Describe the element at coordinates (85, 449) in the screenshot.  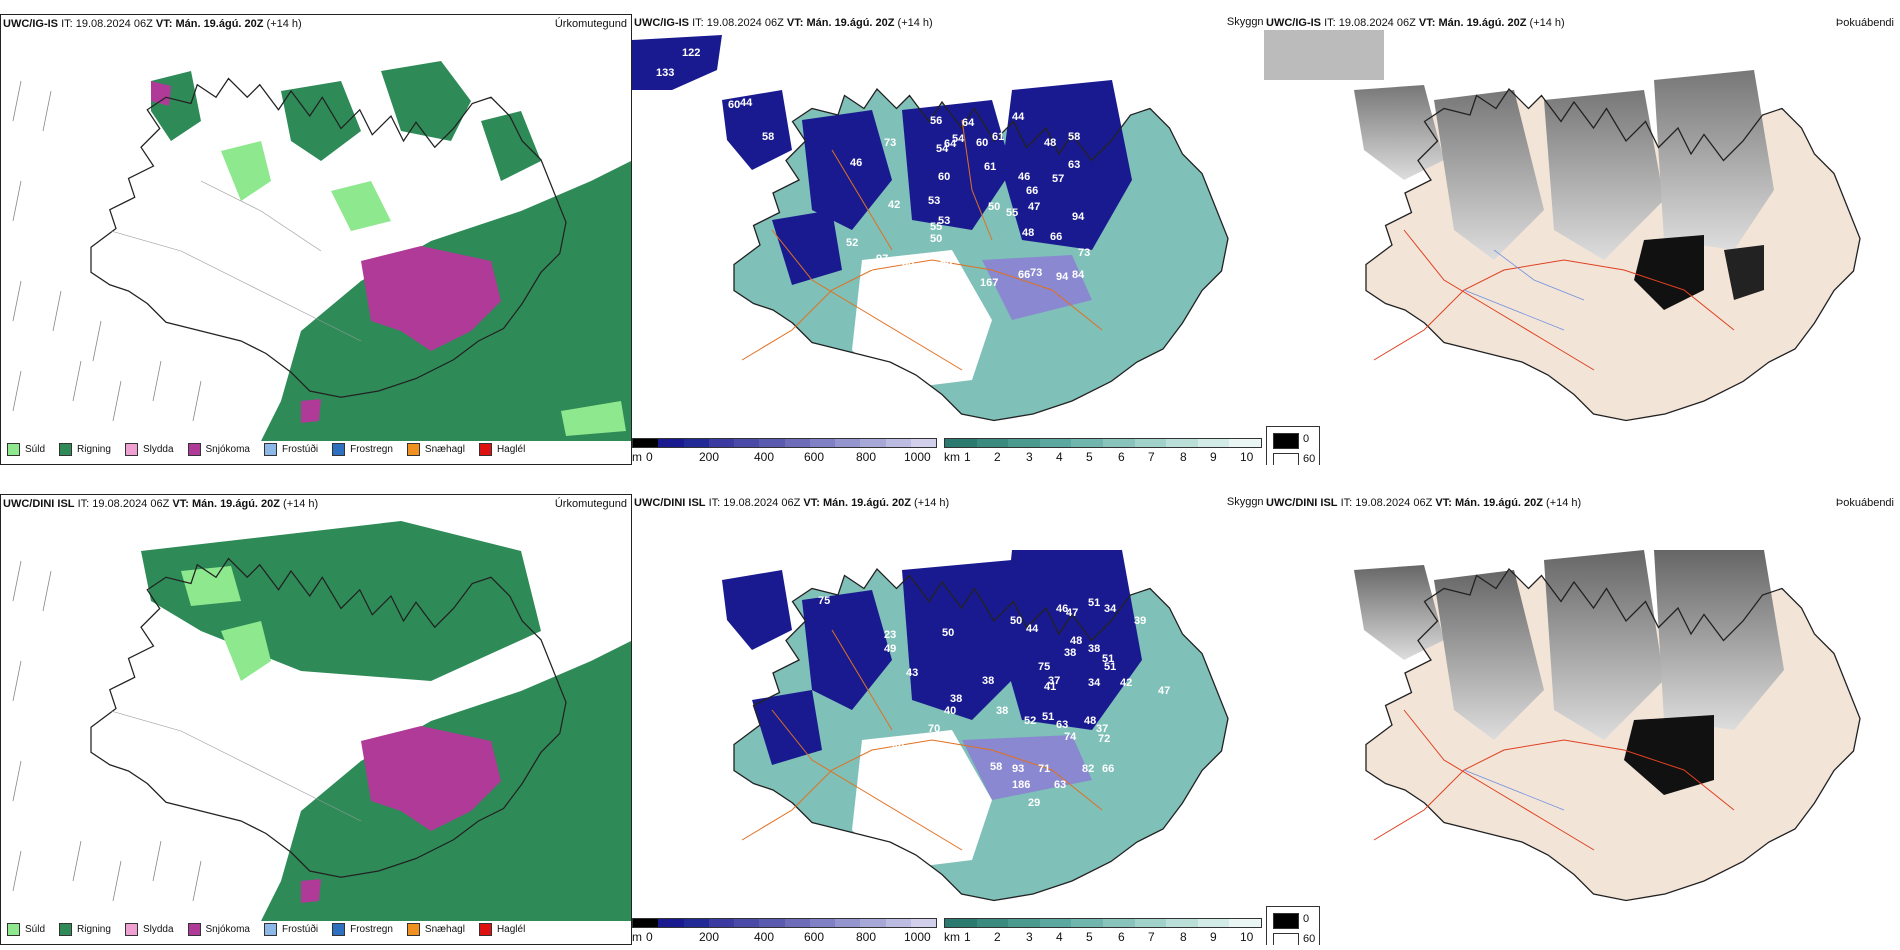
I see `legend-item: Rigning` at that location.